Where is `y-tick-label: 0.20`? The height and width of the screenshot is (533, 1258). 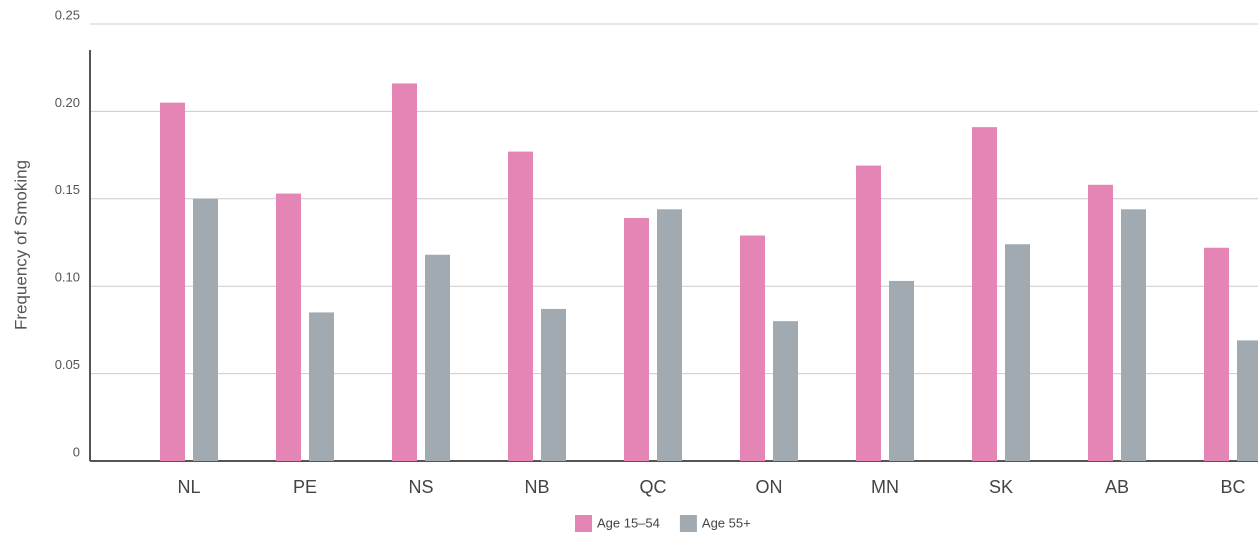 y-tick-label: 0.20 is located at coordinates (67, 102).